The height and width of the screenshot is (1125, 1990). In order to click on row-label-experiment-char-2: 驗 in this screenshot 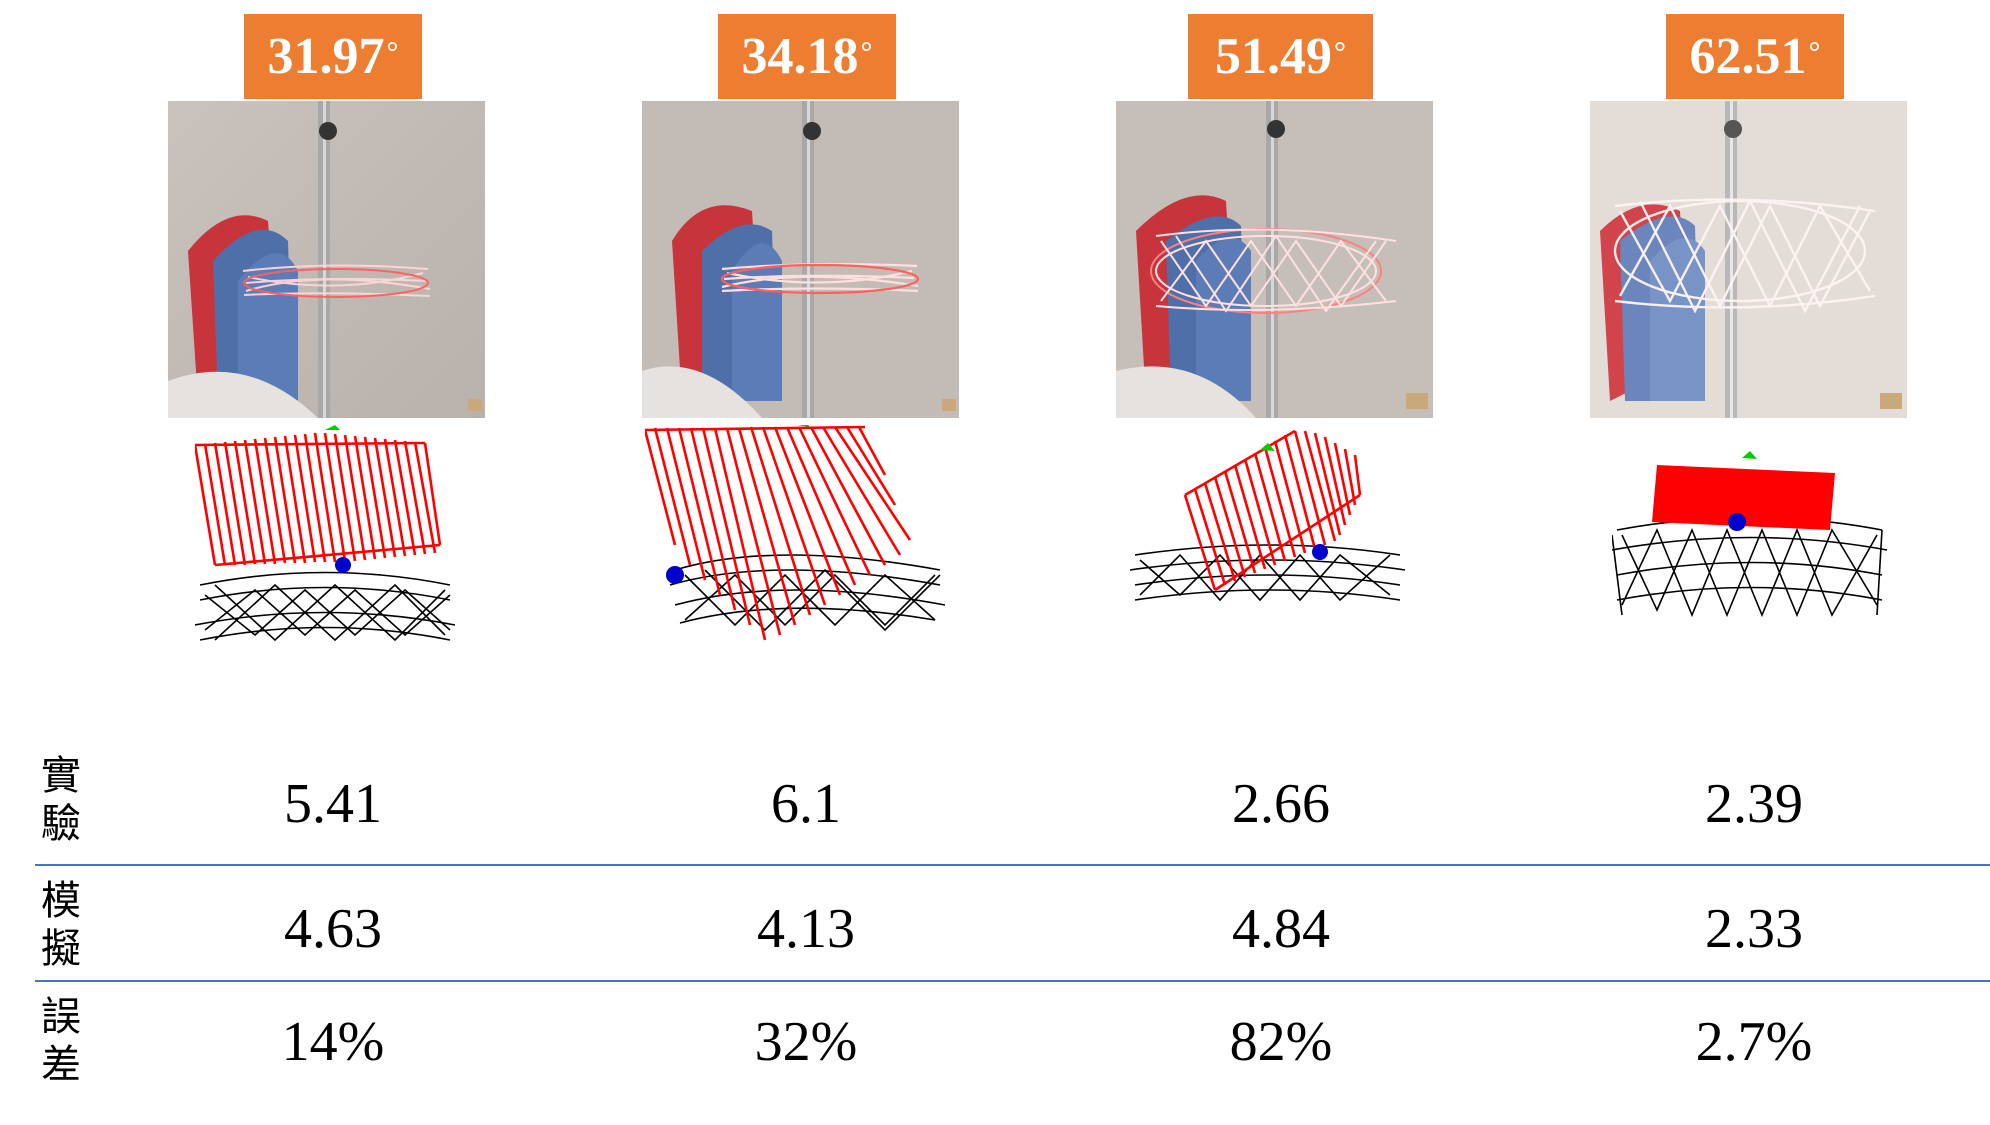, I will do `click(61, 824)`.